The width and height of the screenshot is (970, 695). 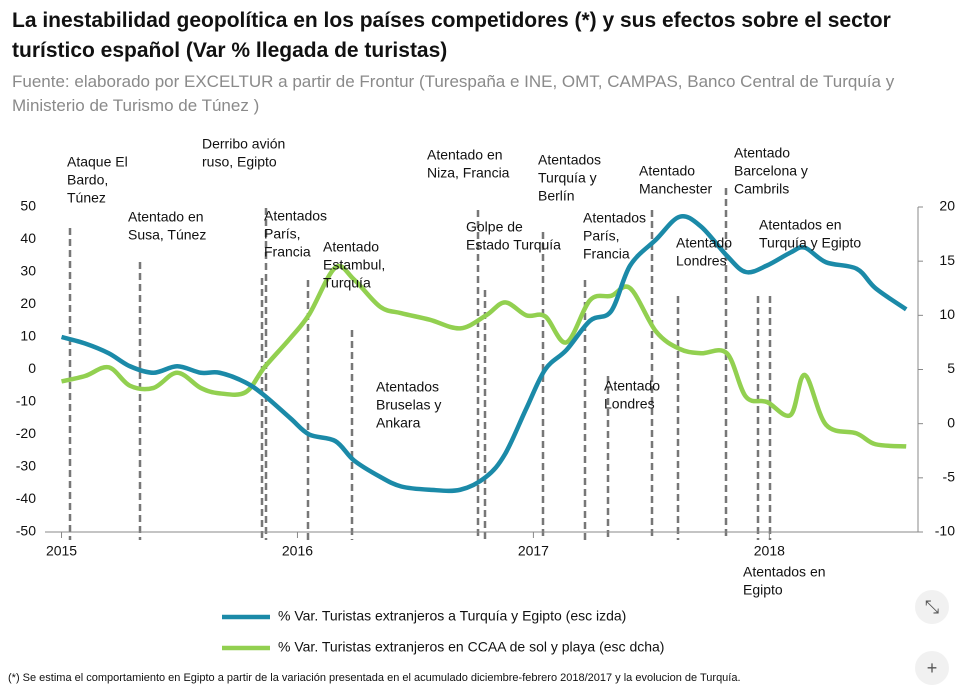 What do you see at coordinates (26, 466) in the screenshot?
I see `y-tick-label: -30` at bounding box center [26, 466].